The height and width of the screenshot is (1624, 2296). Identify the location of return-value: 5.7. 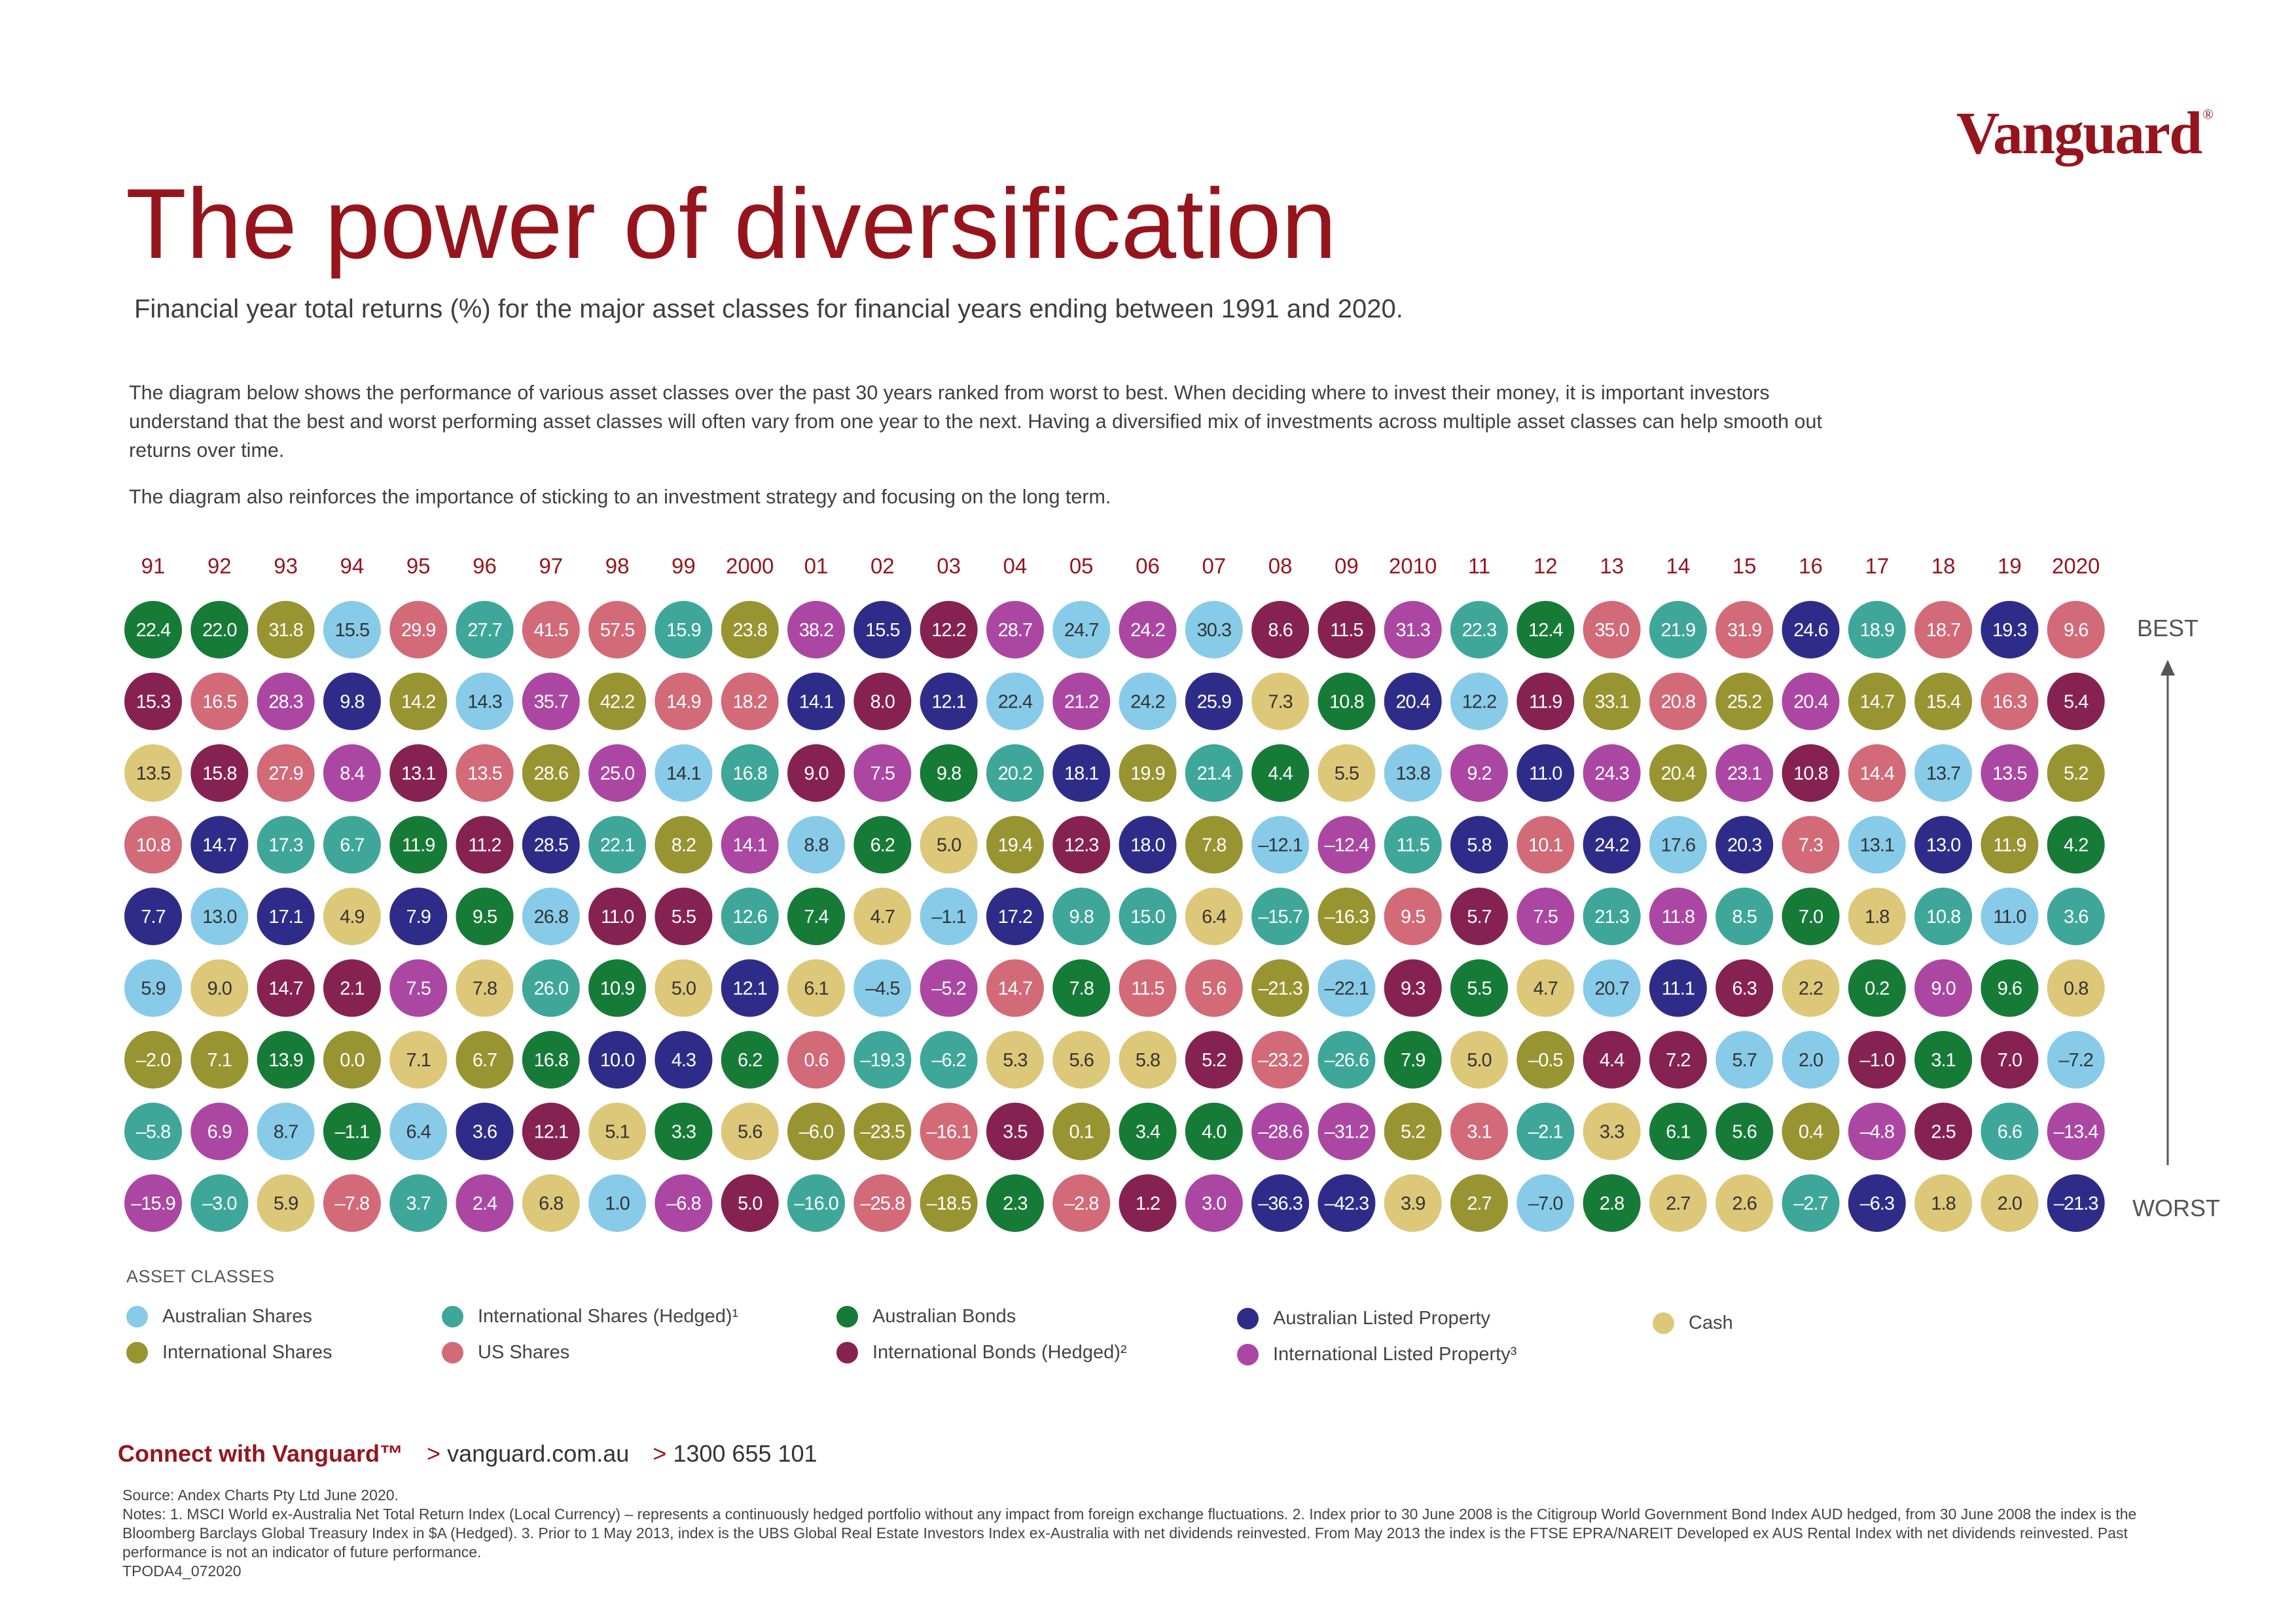
(1479, 918).